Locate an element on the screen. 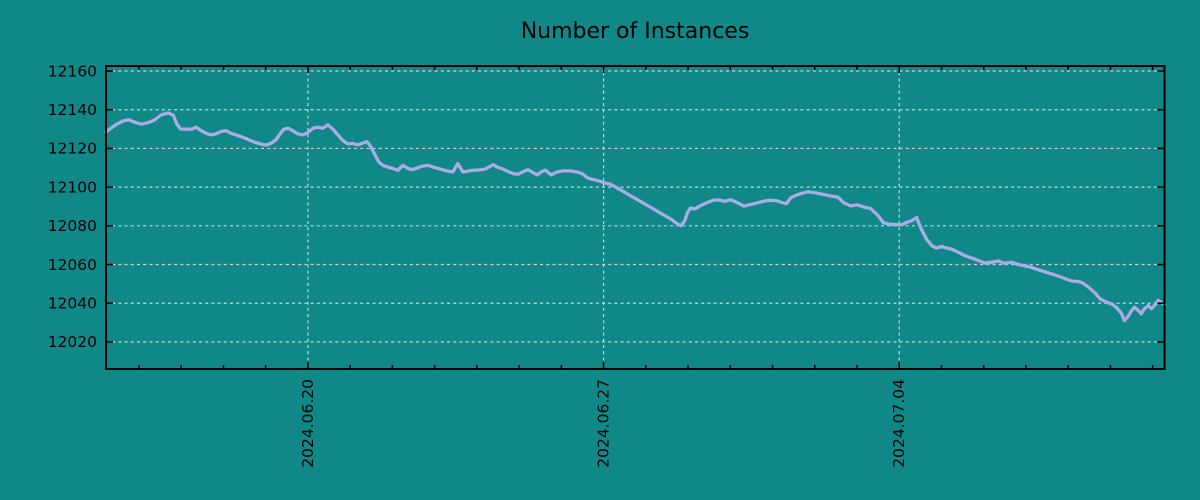  y-tick-label: 12120 is located at coordinates (72, 149).